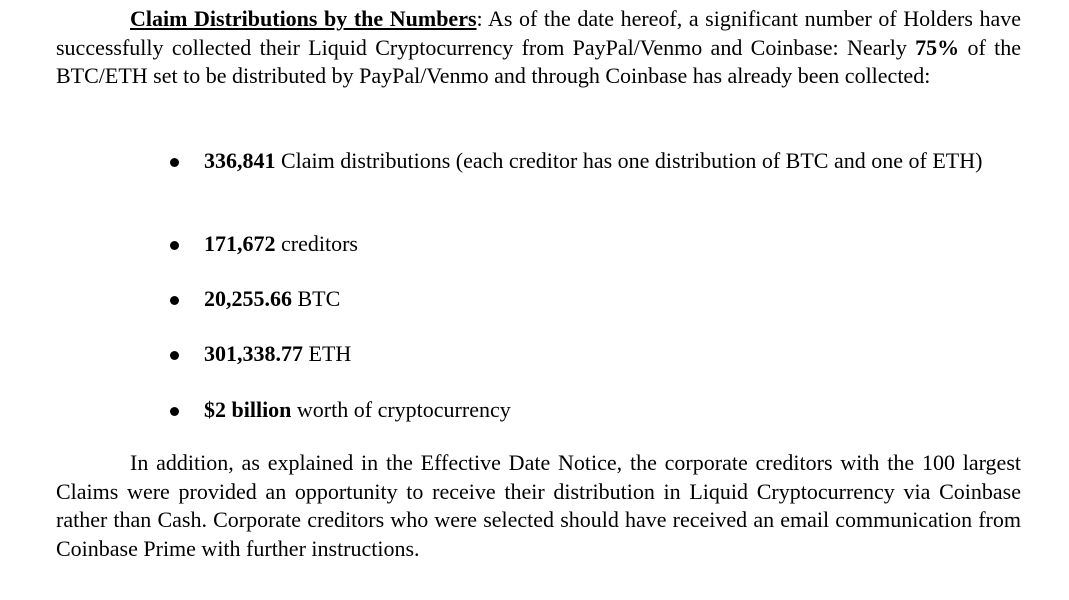 Image resolution: width=1069 pixels, height=600 pixels. Describe the element at coordinates (248, 298) in the screenshot. I see `bullet-value: 20,255.66` at that location.